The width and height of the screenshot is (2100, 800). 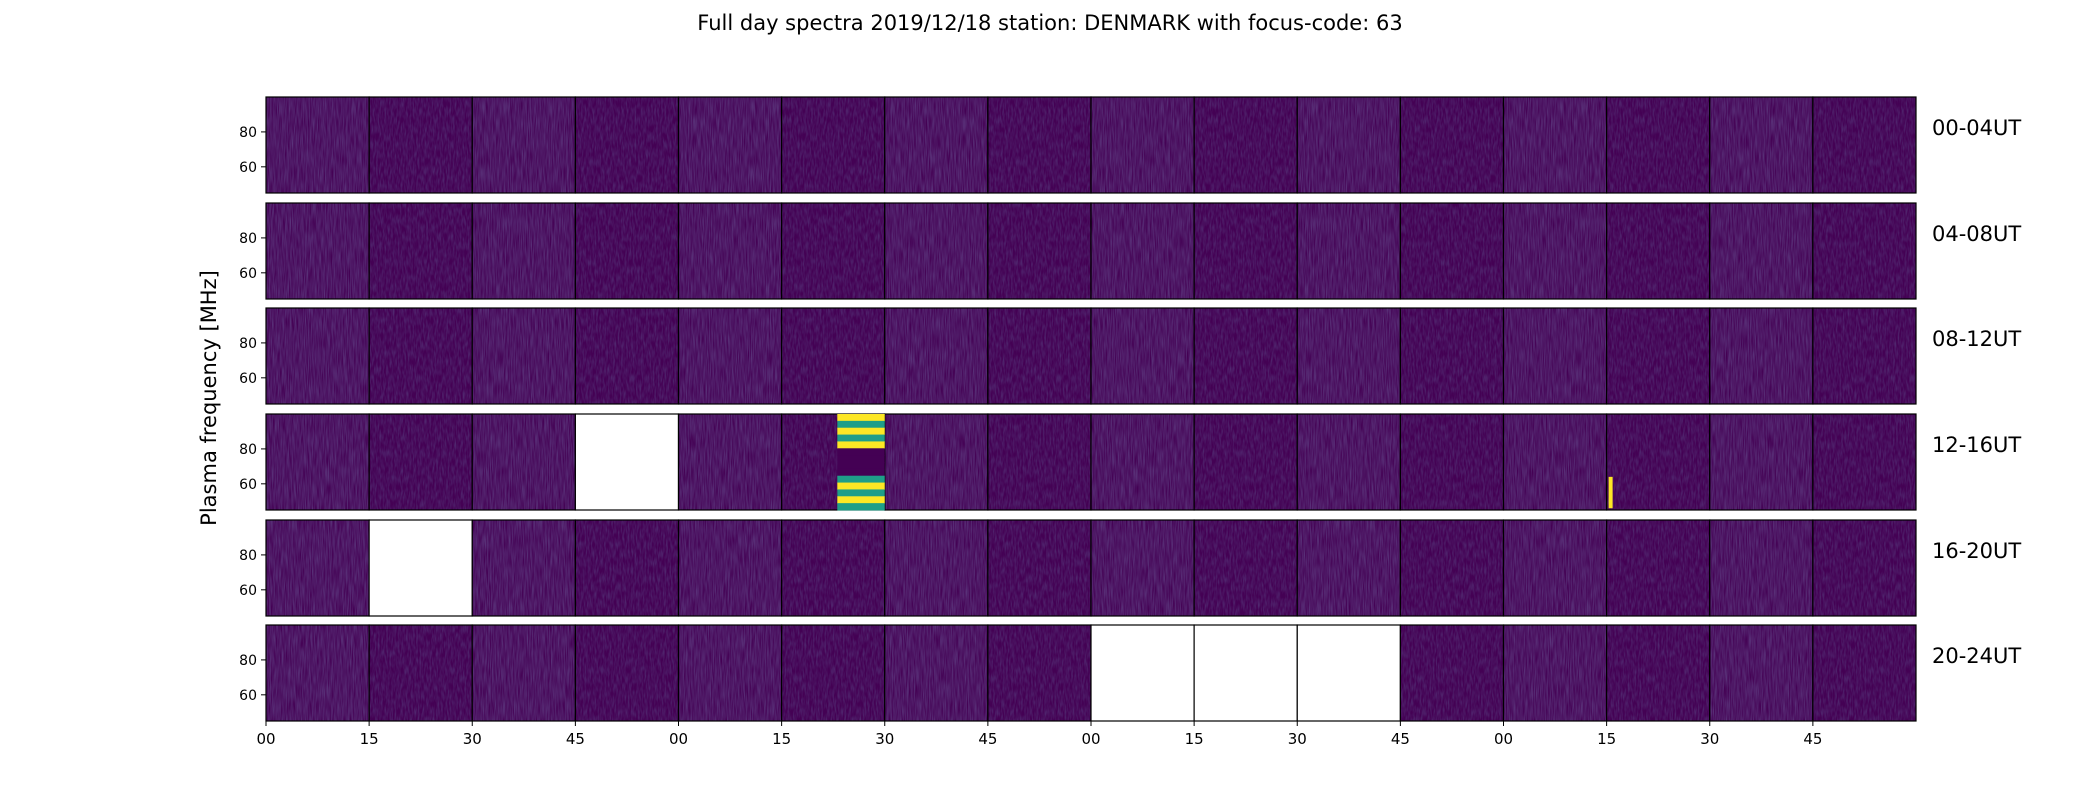 What do you see at coordinates (1503, 739) in the screenshot?
I see `x-tick-label: 00` at bounding box center [1503, 739].